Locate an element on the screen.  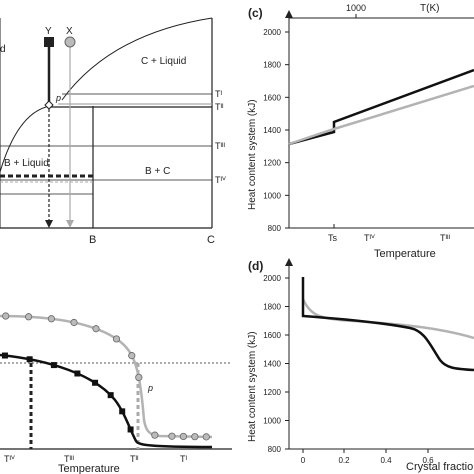
d-ytick-label: 2000 is located at coordinates (272, 278).